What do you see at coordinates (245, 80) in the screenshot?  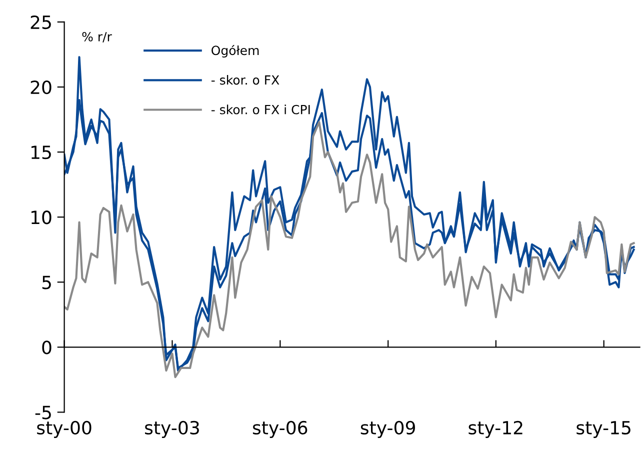 I see `legend-label: - skor. o FX` at bounding box center [245, 80].